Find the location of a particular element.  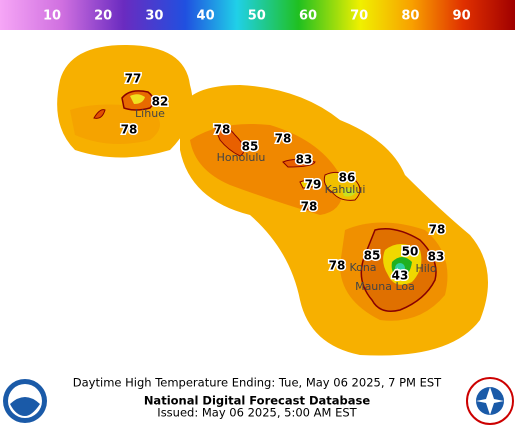

temperature-label: 86 is located at coordinates (347, 178).